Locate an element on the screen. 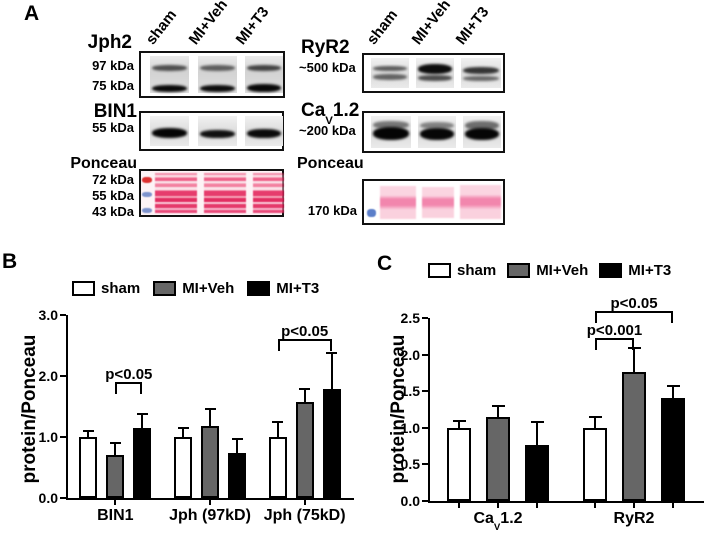 Image resolution: width=709 pixels, height=533 pixels. jph2-marker-97: 97 kDa is located at coordinates (113, 65).